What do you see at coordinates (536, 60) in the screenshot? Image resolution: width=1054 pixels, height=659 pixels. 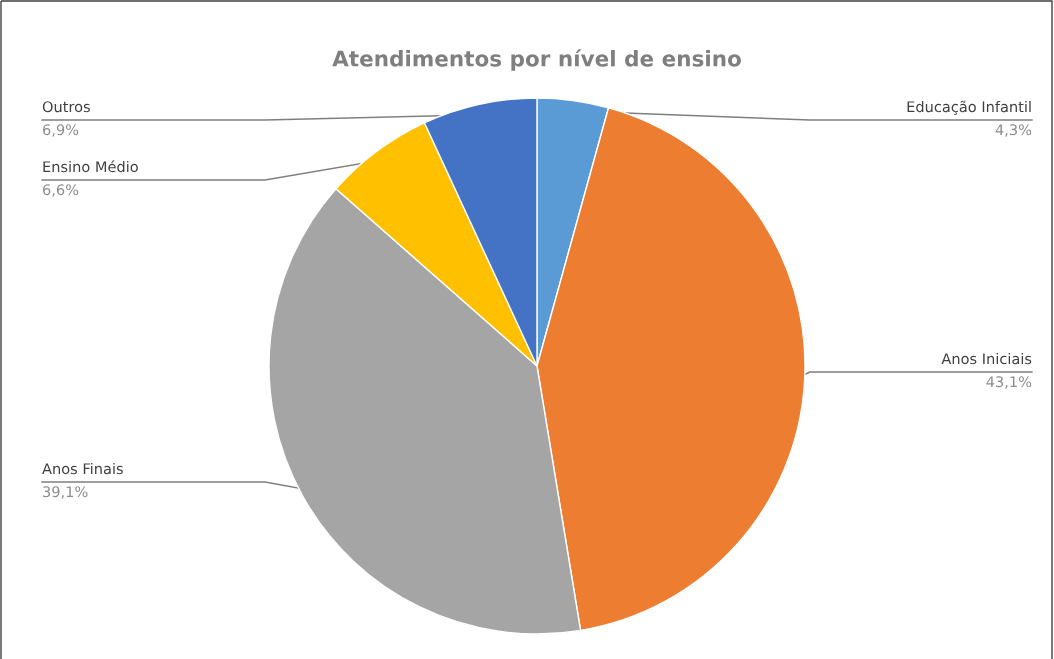 I see `chart-title: Atendimentos por nível de ensino` at bounding box center [536, 60].